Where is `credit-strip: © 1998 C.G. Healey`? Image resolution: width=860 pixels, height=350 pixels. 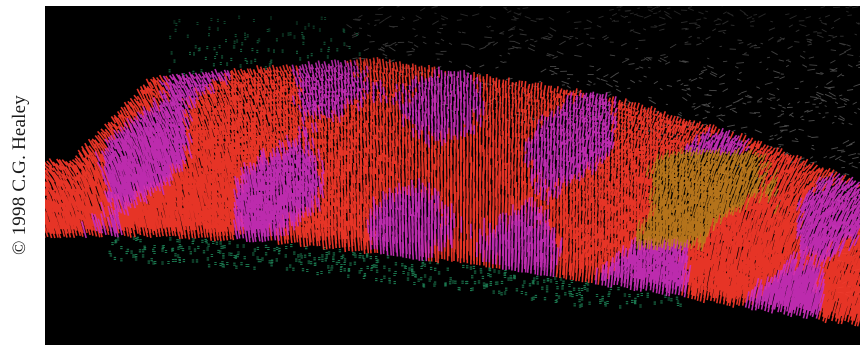 credit-strip: © 1998 C.G. Healey is located at coordinates (20, 175).